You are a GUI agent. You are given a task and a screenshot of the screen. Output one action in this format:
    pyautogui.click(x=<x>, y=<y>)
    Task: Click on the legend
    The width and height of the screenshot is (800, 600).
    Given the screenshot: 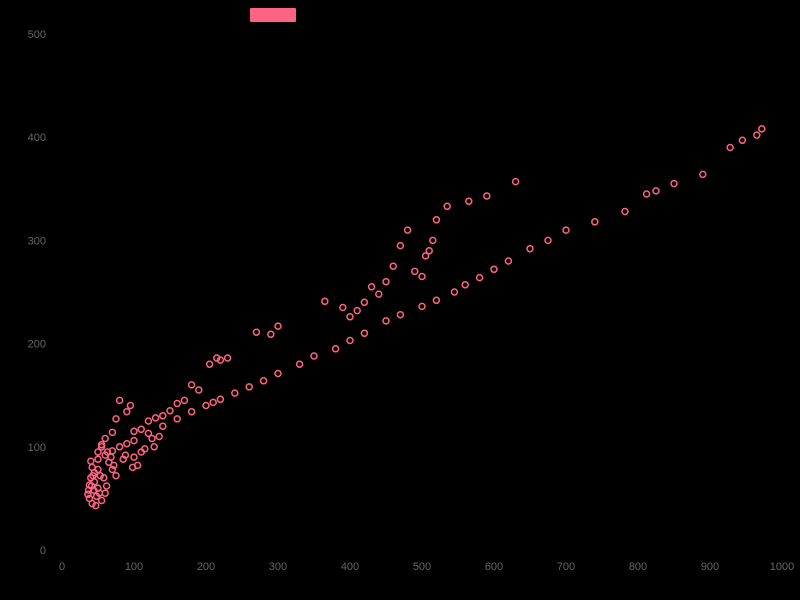 What is the action you would take?
    pyautogui.click(x=397, y=15)
    